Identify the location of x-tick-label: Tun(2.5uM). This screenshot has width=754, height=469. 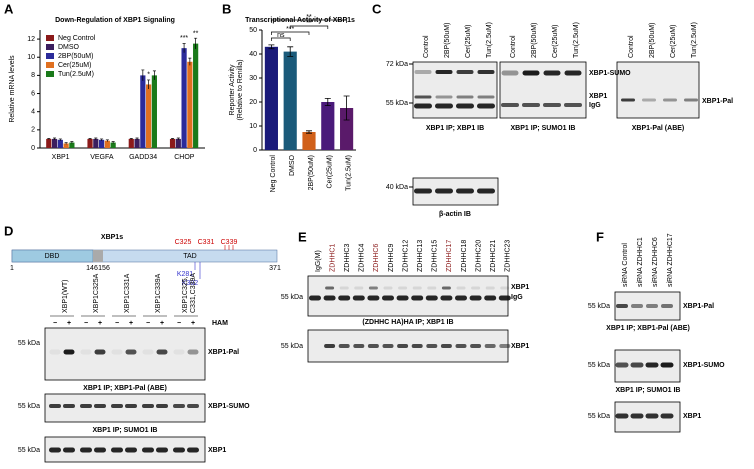
(348, 173).